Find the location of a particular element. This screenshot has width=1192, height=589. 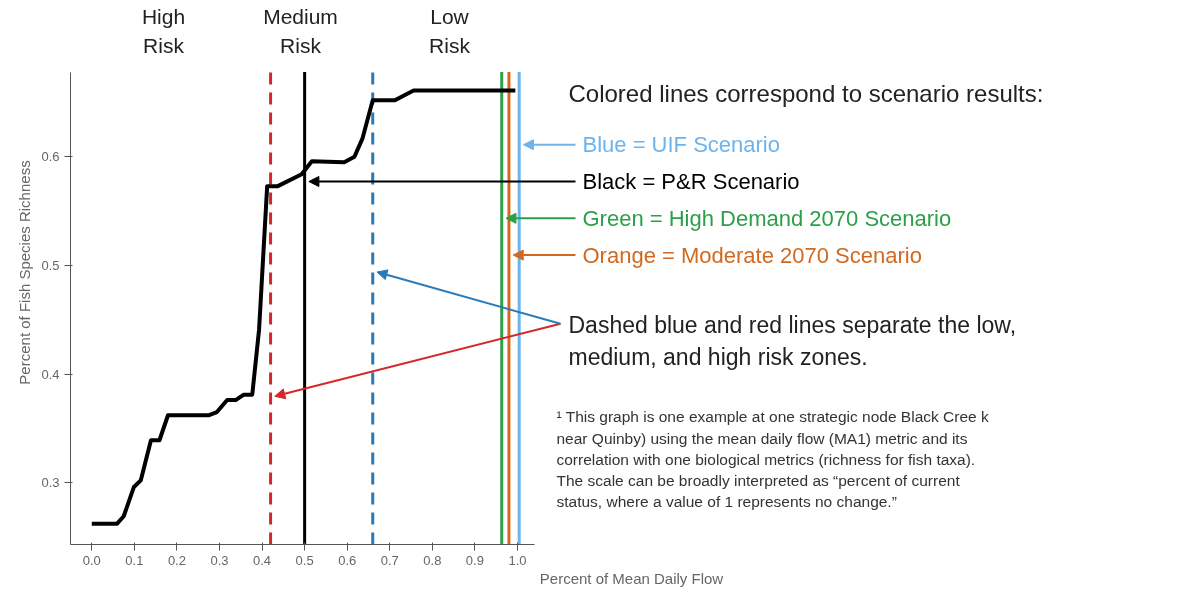

ref-line-label: Green = High Demand 2070 Scenario is located at coordinates (767, 218).